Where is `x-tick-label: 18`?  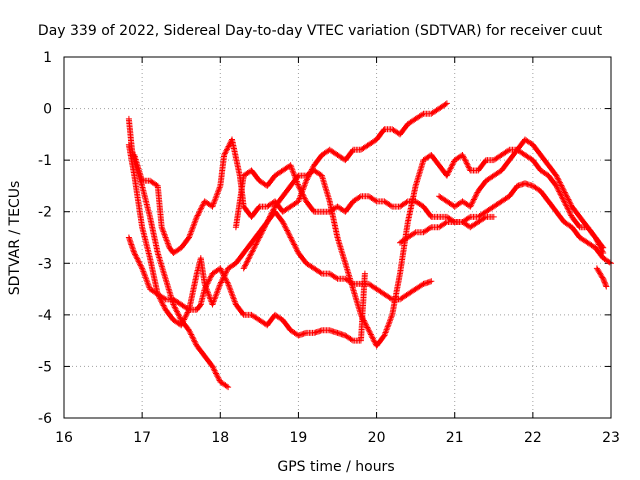
x-tick-label: 18 is located at coordinates (220, 438).